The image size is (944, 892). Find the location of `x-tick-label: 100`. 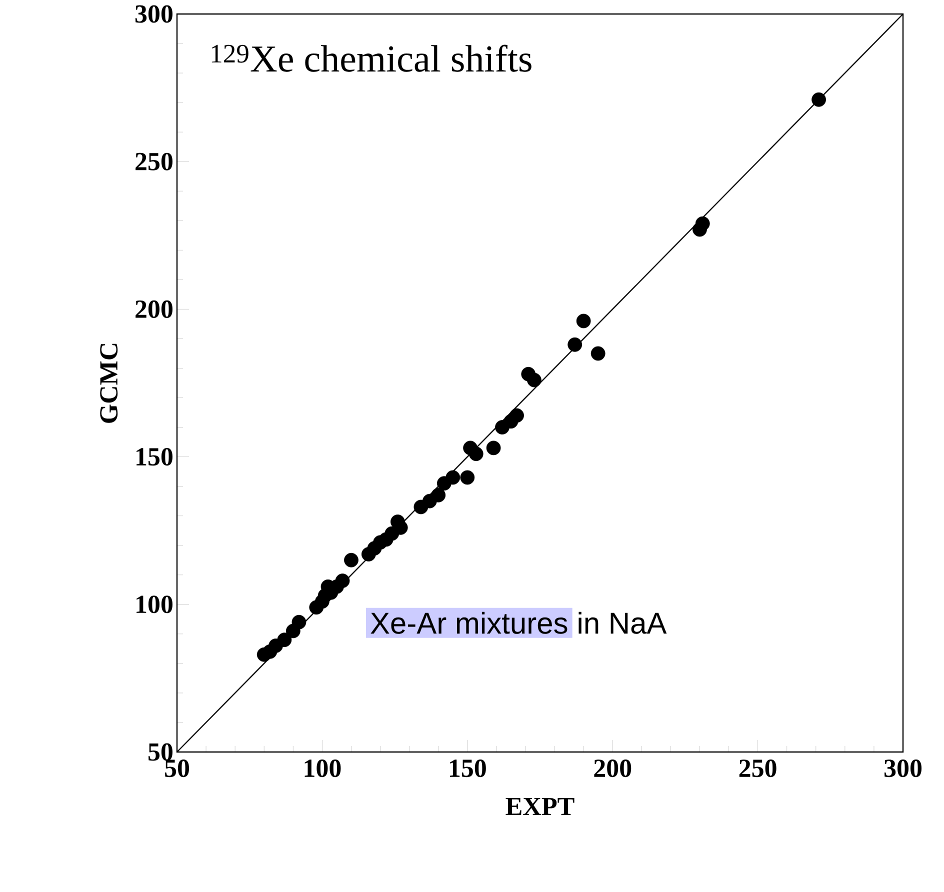

x-tick-label: 100 is located at coordinates (322, 769).